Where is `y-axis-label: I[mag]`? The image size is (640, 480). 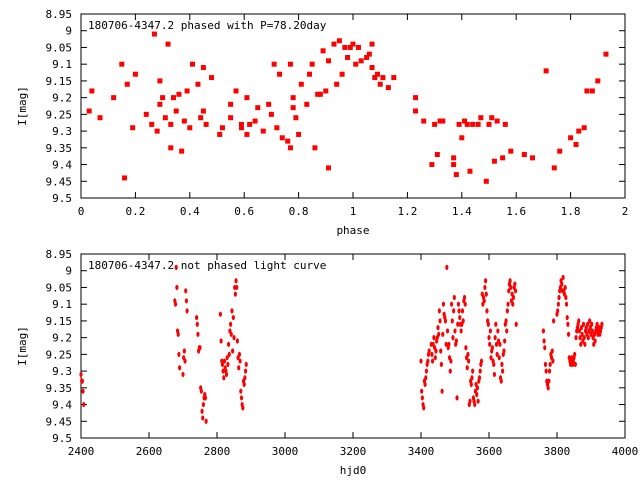 y-axis-label: I[mag] is located at coordinates (22, 106).